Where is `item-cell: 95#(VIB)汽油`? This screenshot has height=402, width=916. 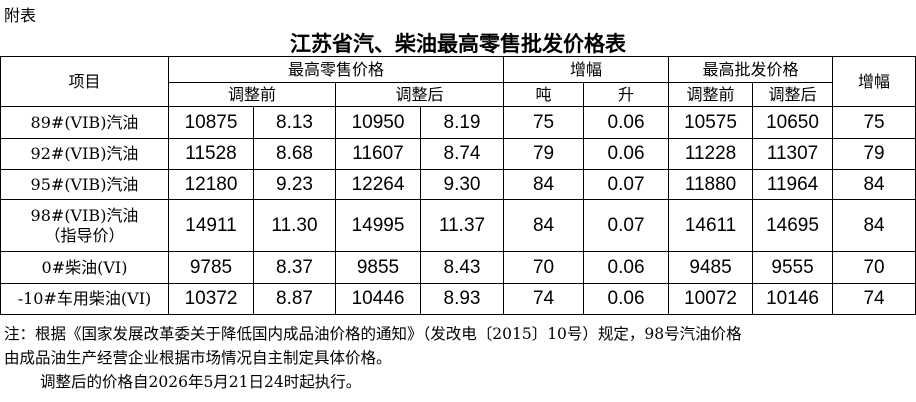 item-cell: 95#(VIB)汽油 is located at coordinates (84, 184).